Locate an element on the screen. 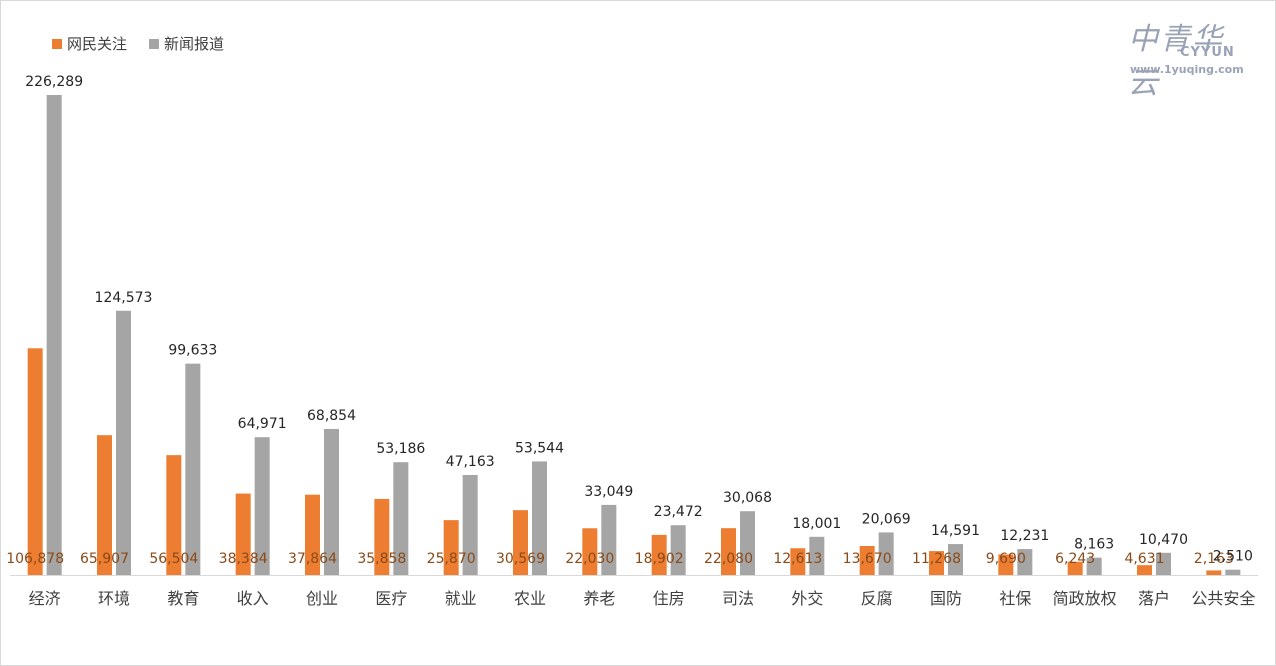 The image size is (1276, 666). category-label: 收入 is located at coordinates (253, 598).